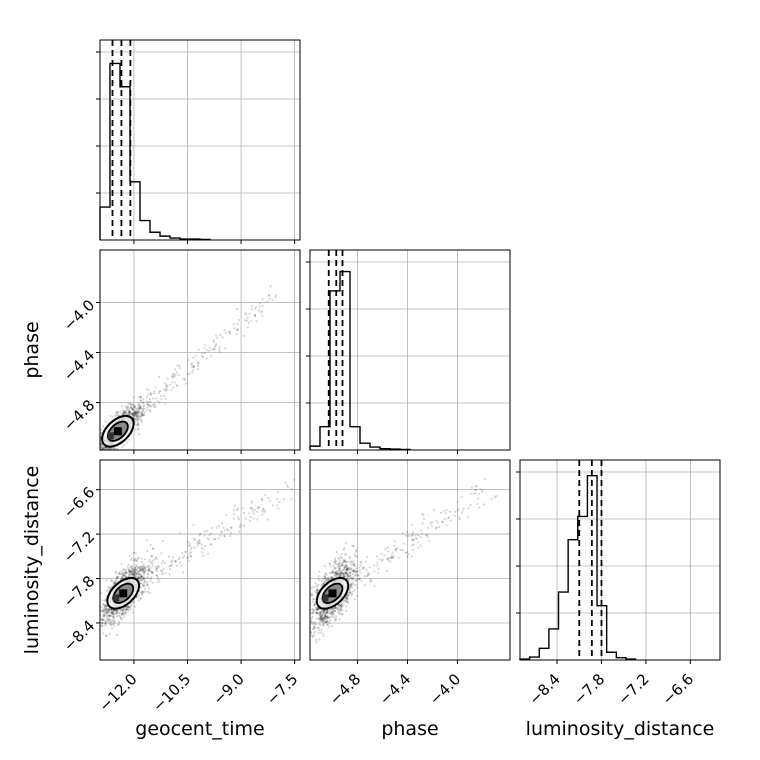  What do you see at coordinates (403, 561) in the screenshot?
I see `scatter-points-phase-luminosity-distance` at bounding box center [403, 561].